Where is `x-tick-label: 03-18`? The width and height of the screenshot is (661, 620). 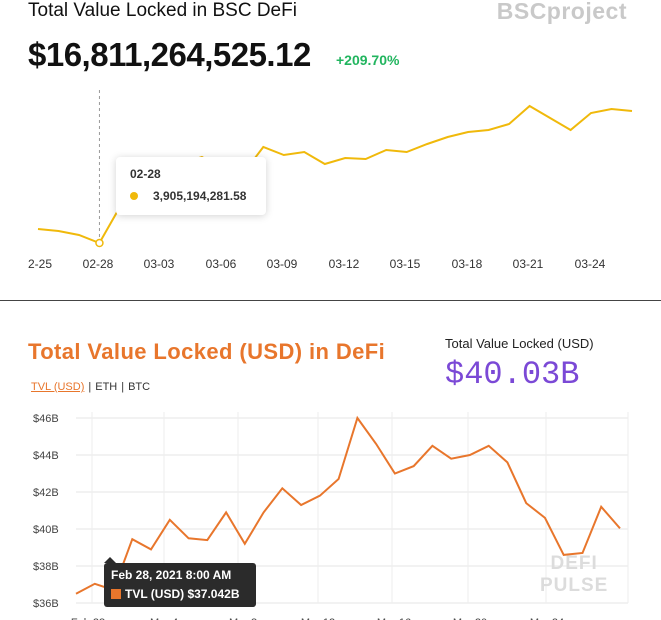 x-tick-label: 03-18 is located at coordinates (467, 264).